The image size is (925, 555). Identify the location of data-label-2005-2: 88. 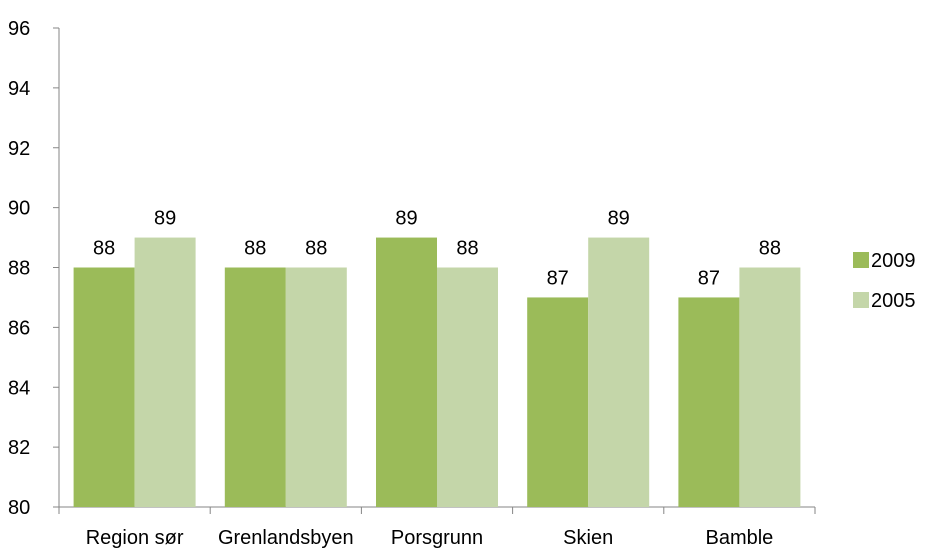
(316, 249).